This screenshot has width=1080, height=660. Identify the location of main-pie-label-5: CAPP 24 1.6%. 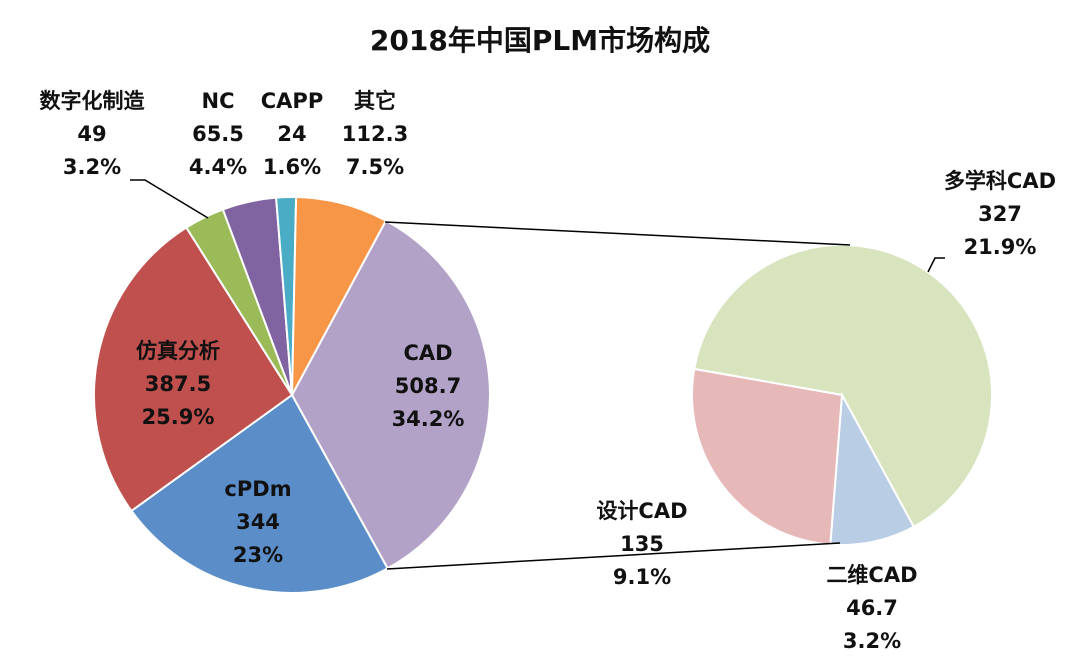
(292, 134).